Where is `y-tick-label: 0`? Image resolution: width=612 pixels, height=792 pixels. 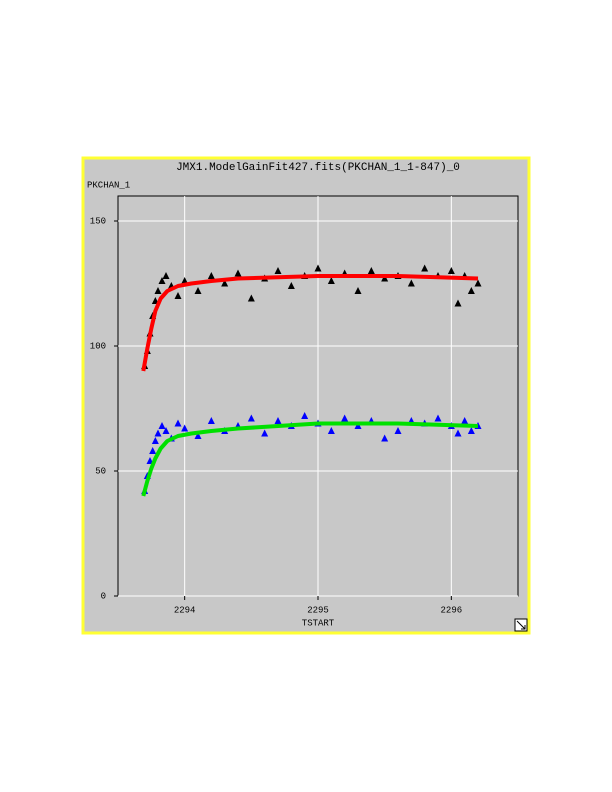 y-tick-label: 0 is located at coordinates (103, 596).